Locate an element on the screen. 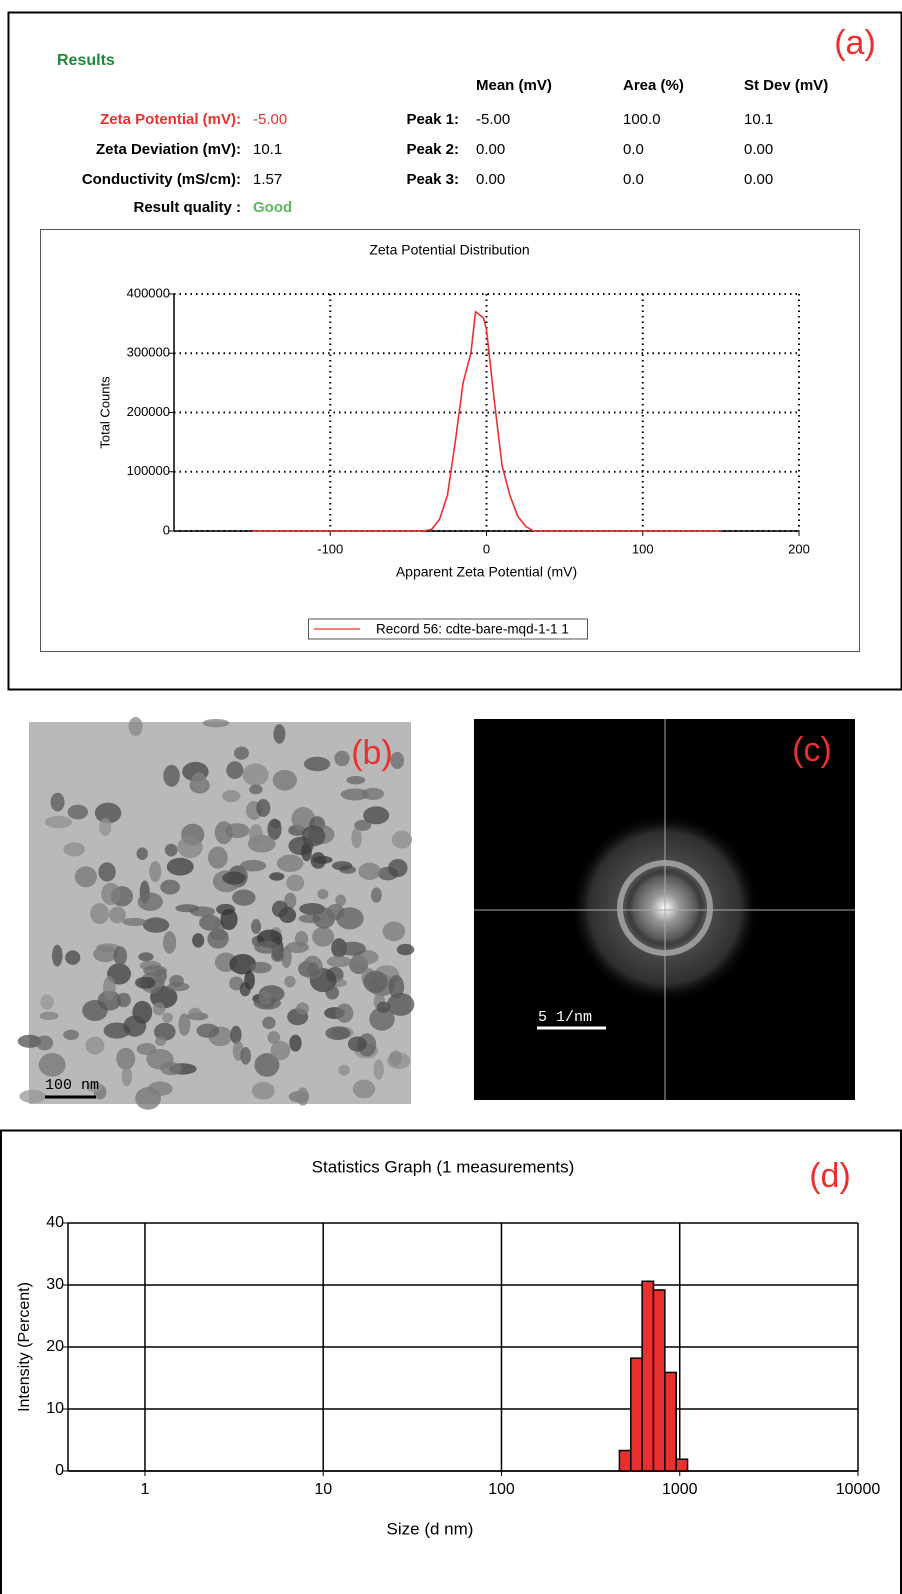 The image size is (902, 1594). chart-title: Statistics Graph (1 measurements) is located at coordinates (443, 1166).